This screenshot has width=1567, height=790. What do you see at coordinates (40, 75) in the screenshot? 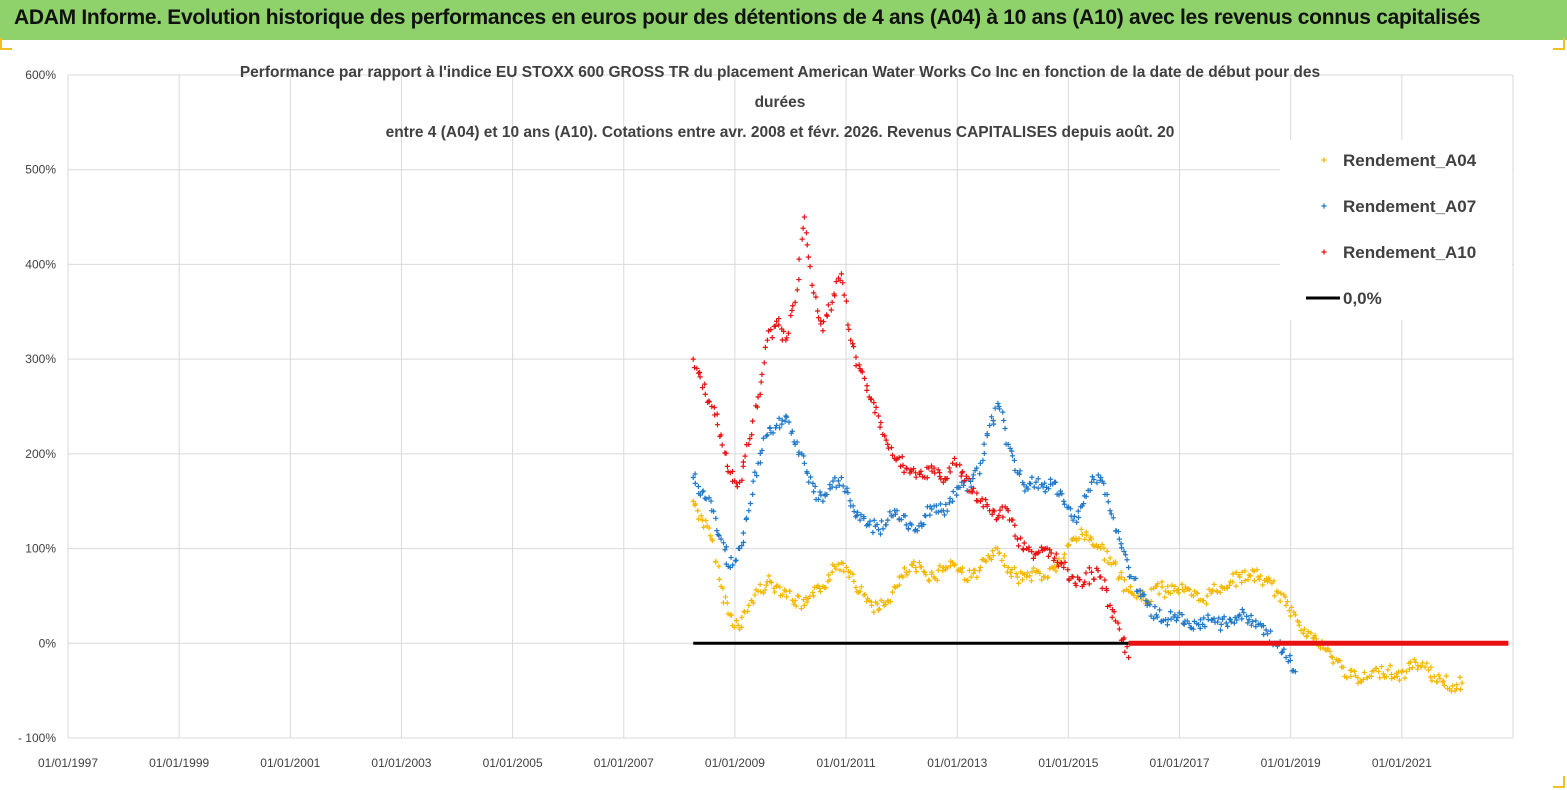
I see `y-tick-label: 600%` at bounding box center [40, 75].